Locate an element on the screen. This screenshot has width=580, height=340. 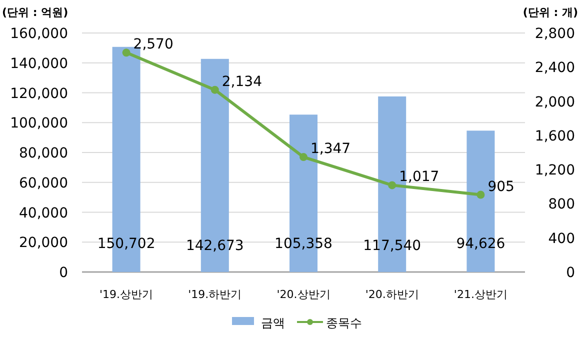
legend-label: 금액 is located at coordinates (273, 323).